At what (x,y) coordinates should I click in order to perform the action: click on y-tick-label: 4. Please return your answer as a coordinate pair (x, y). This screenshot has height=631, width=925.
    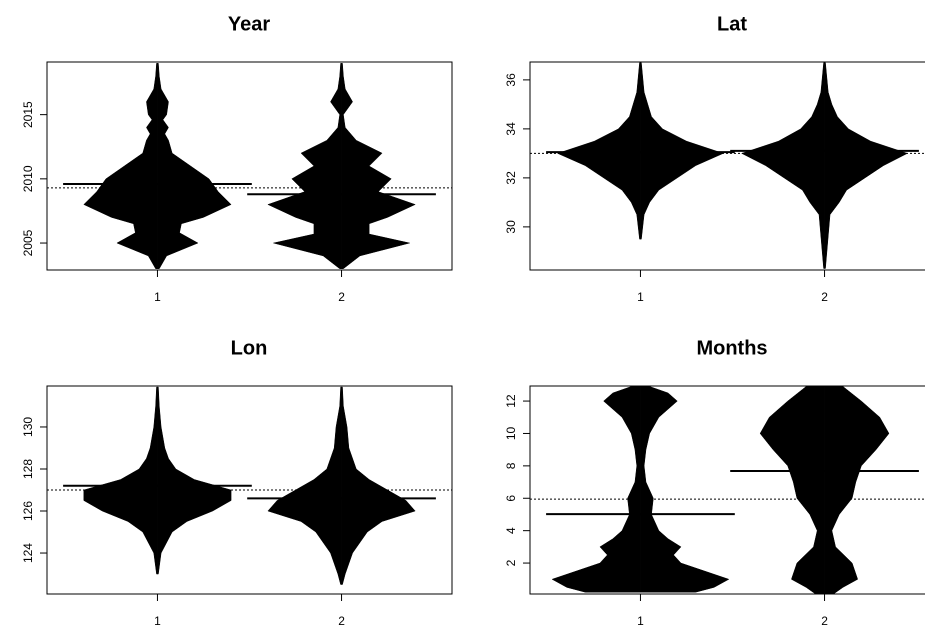
    Looking at the image, I should click on (511, 530).